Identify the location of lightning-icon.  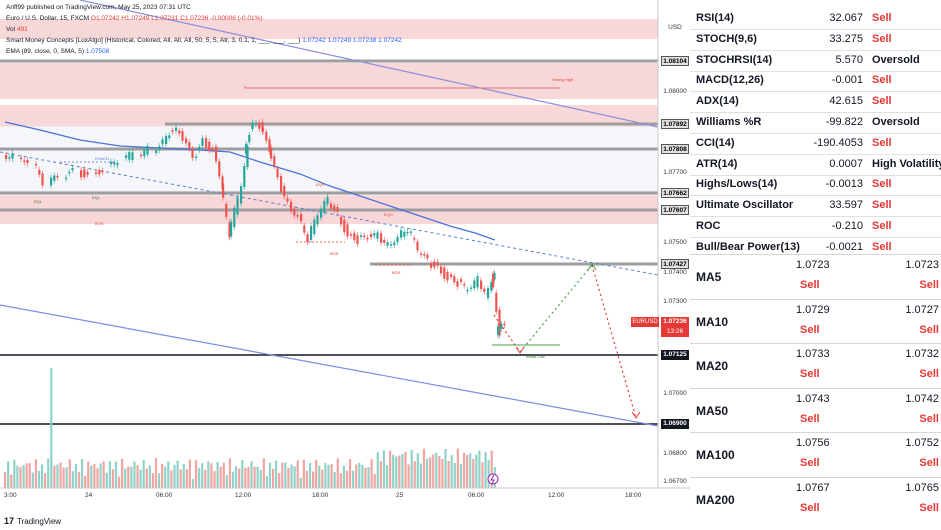
(493, 479).